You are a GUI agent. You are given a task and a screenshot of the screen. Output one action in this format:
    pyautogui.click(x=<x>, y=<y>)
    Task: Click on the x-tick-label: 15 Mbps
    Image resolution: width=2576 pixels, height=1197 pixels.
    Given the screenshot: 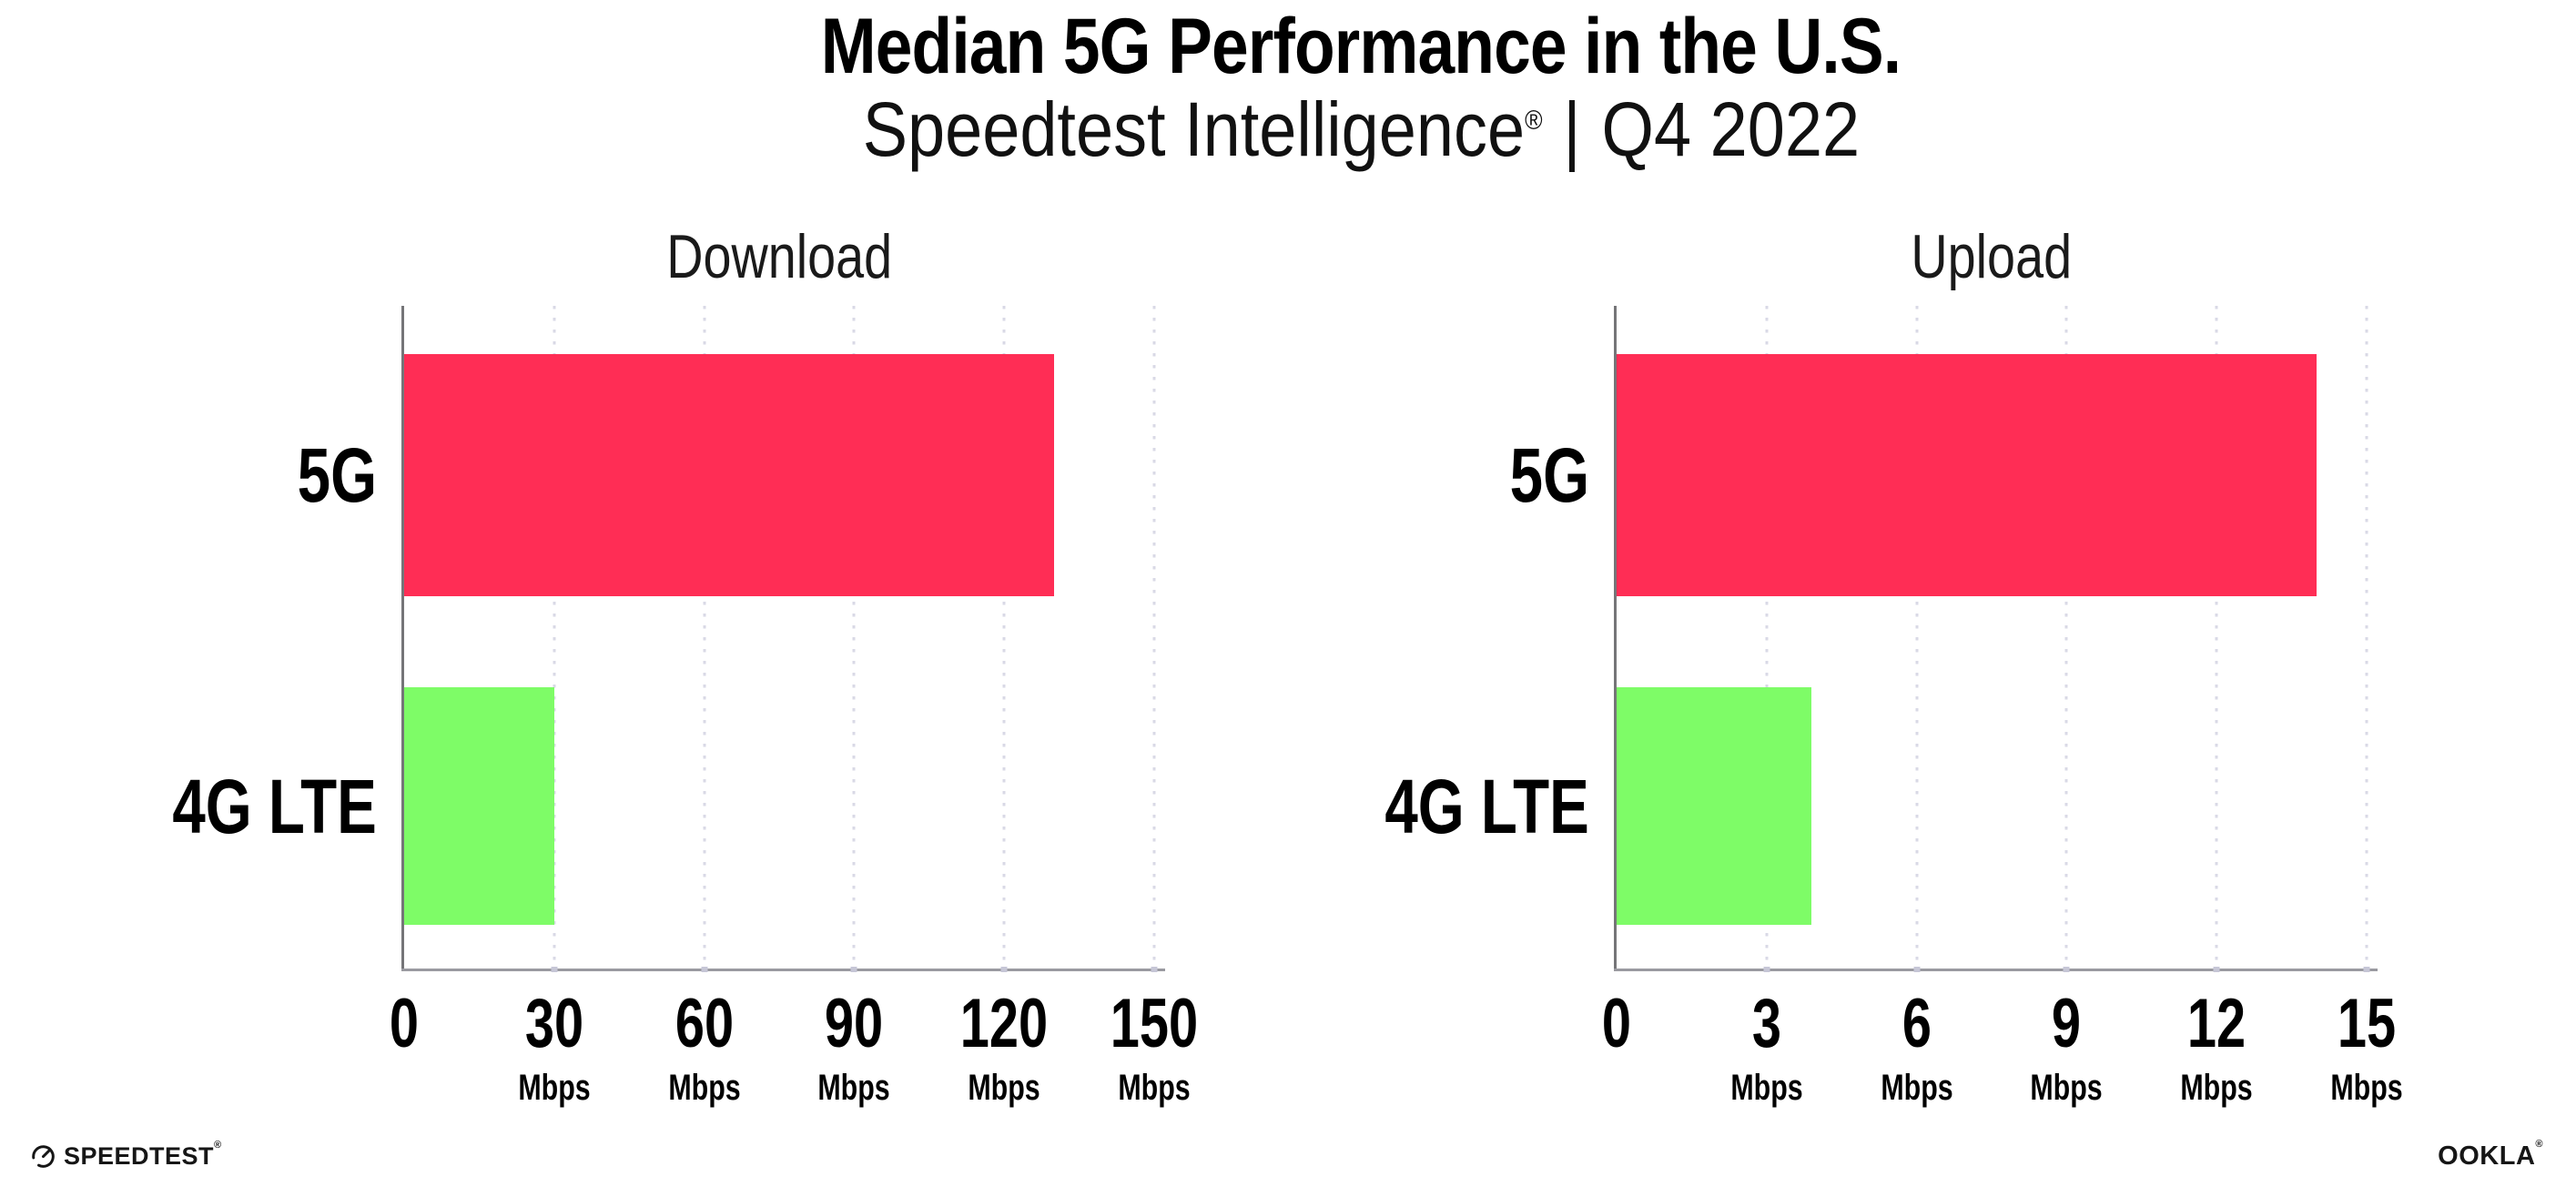 What is the action you would take?
    pyautogui.click(x=2366, y=1046)
    